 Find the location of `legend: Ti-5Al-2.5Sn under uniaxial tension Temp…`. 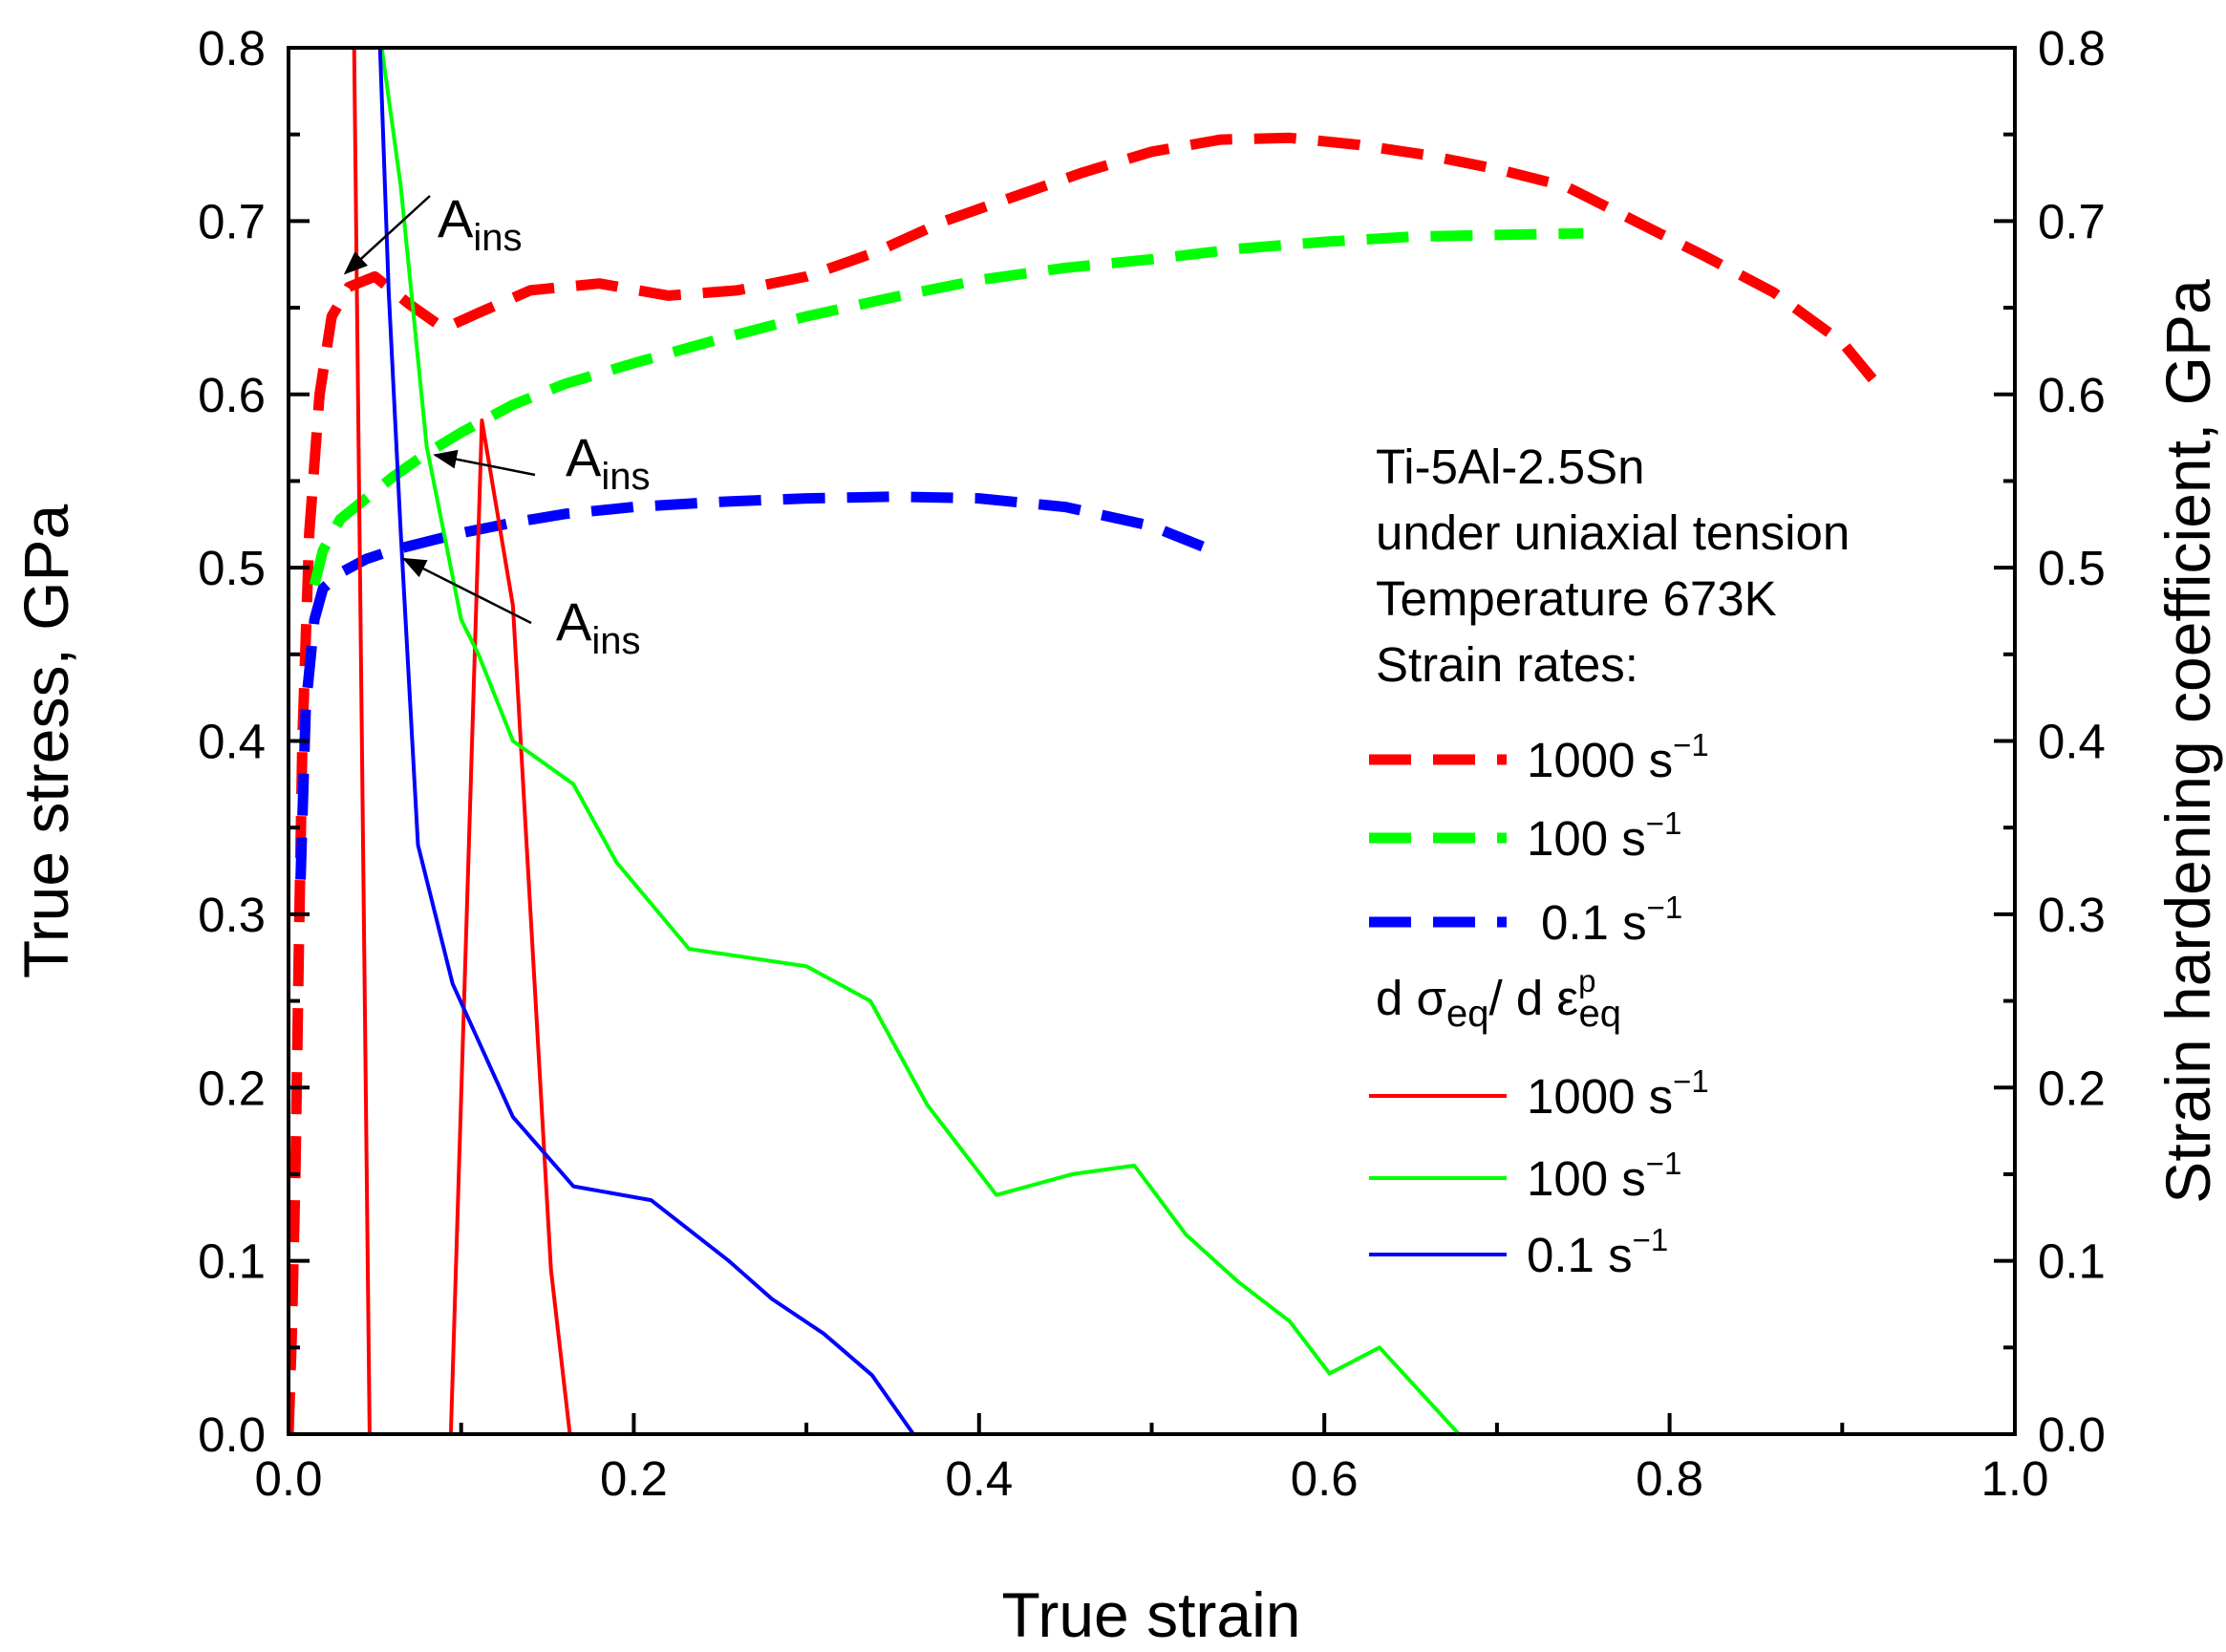

legend: Ti-5Al-2.5Sn under uniaxial tension Temp… is located at coordinates (1609, 861).